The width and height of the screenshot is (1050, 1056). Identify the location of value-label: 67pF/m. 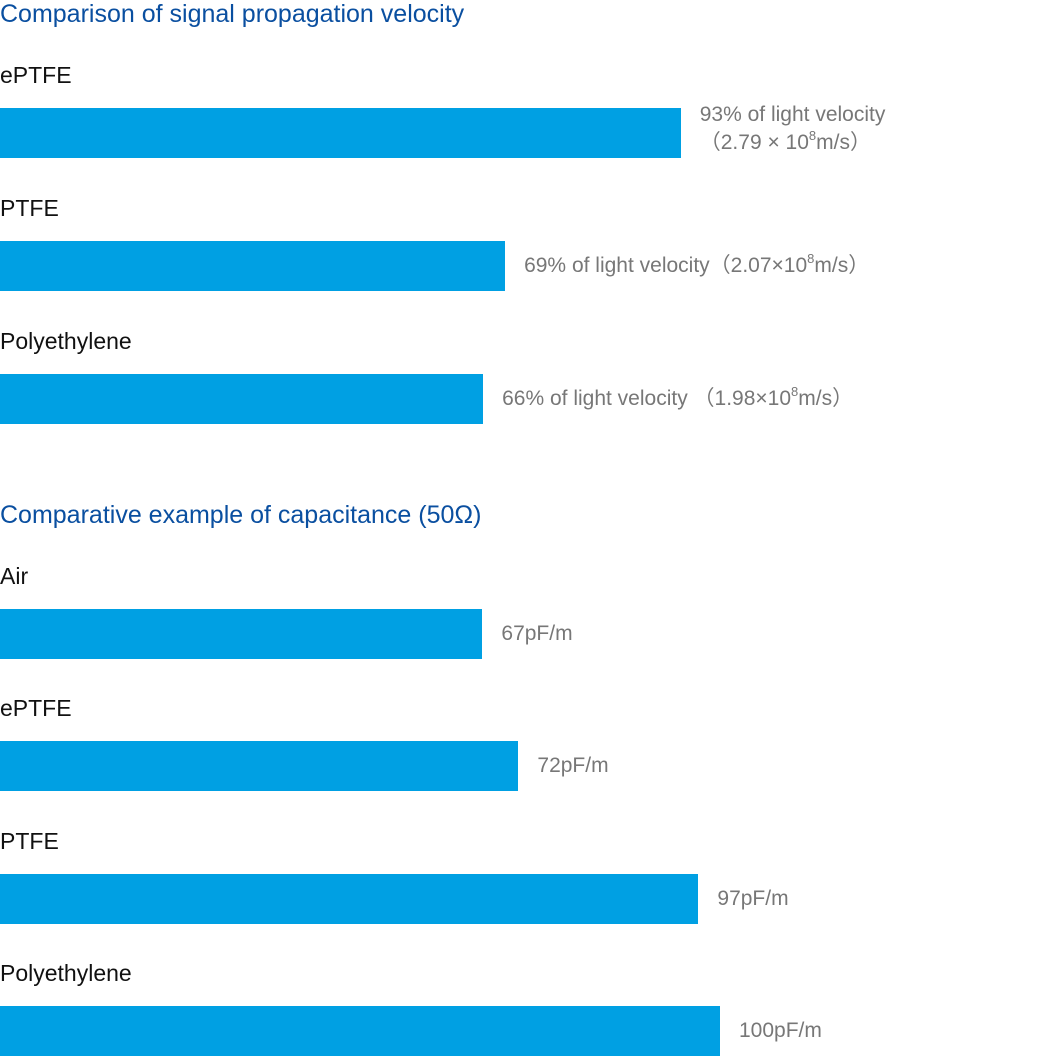
(536, 634).